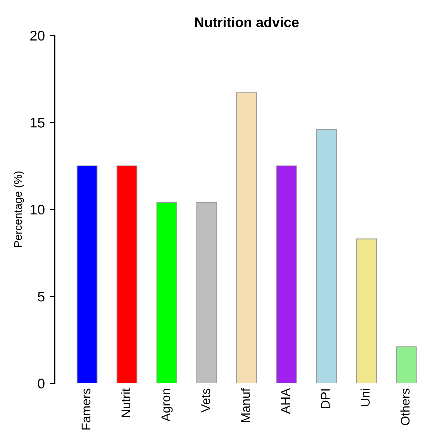 The image size is (437, 446). What do you see at coordinates (126, 403) in the screenshot?
I see `x-tick-label: Nutrit` at bounding box center [126, 403].